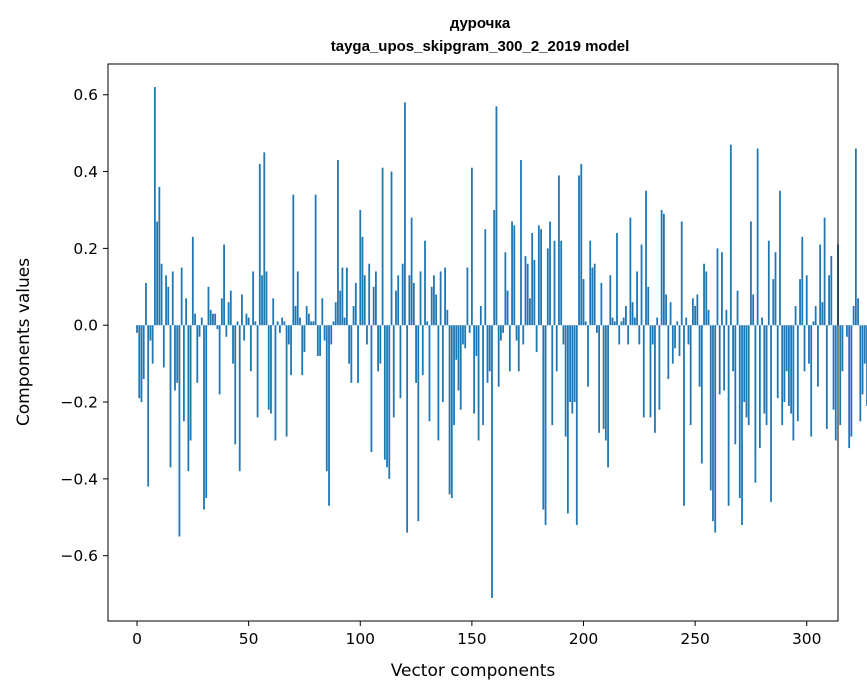  Describe the element at coordinates (85, 249) in the screenshot. I see `y-tick-label: 0.2` at that location.